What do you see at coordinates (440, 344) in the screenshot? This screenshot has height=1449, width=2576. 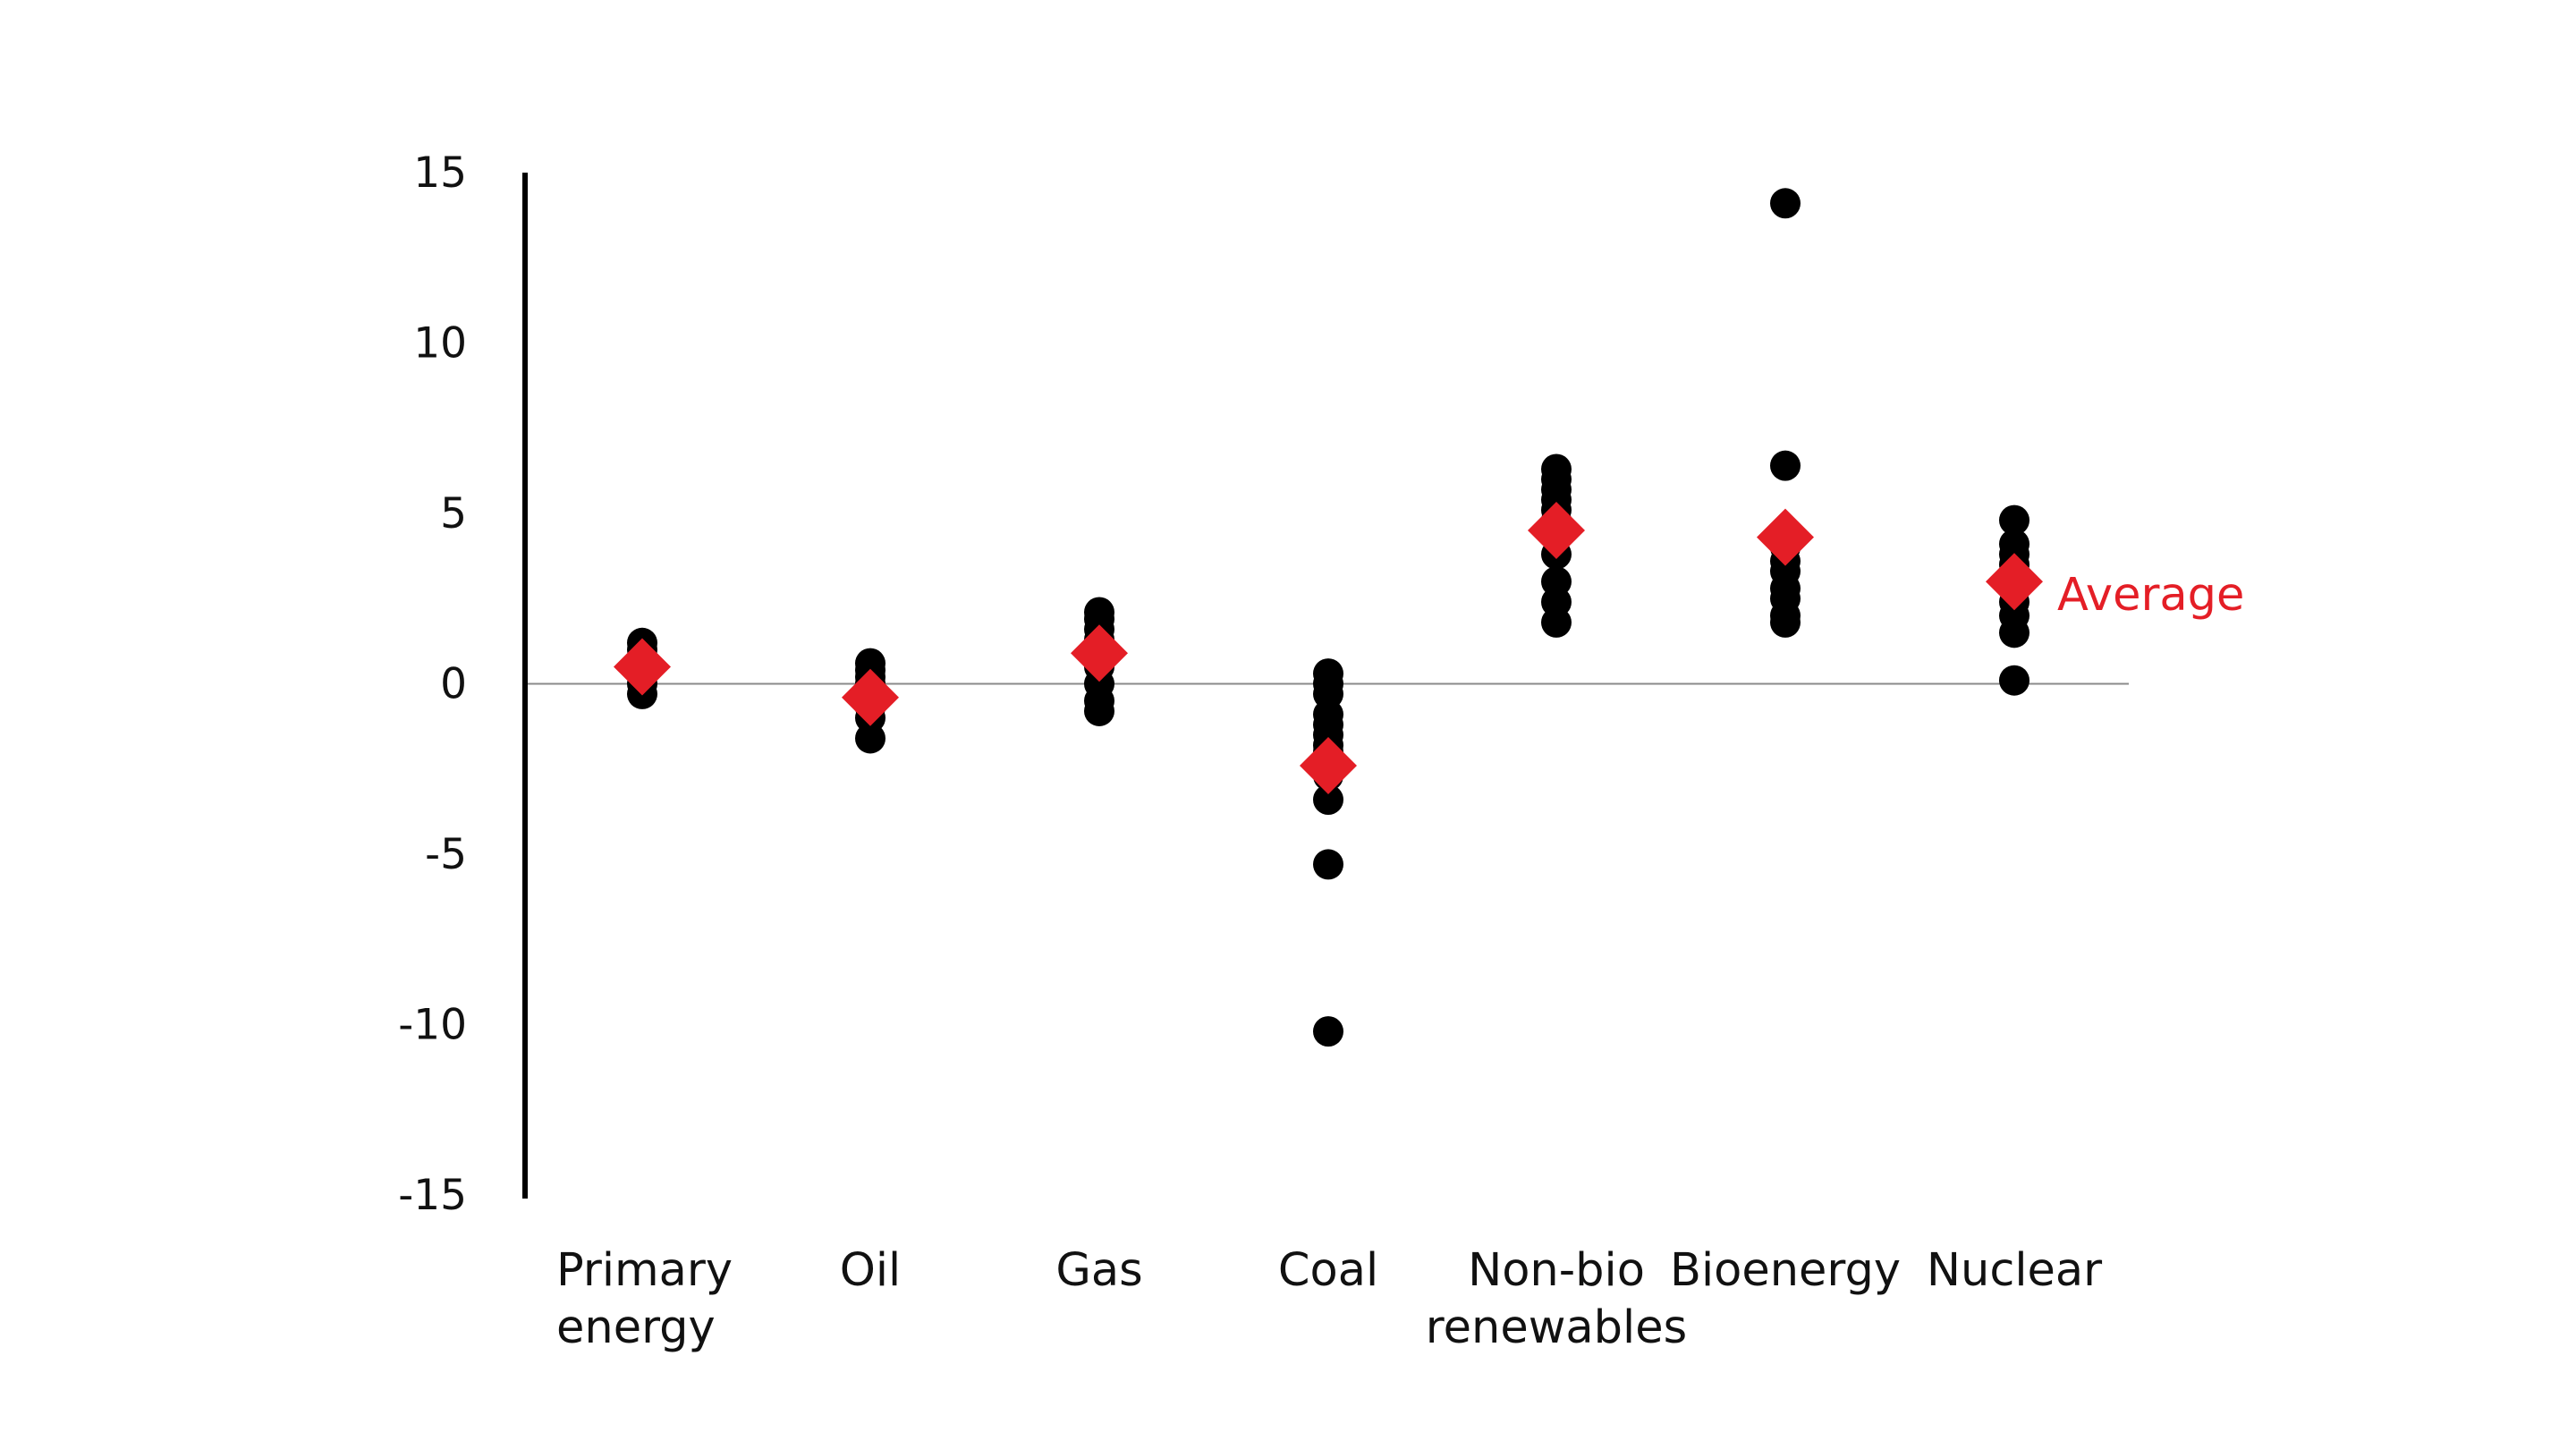 I see `y-tick-label: 10` at bounding box center [440, 344].